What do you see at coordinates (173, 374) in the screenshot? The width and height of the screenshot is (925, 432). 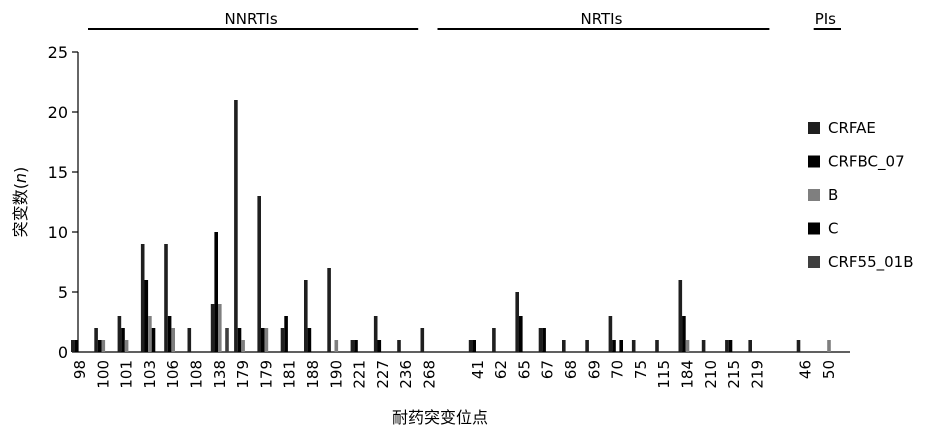 I see `x-tick-label: 106` at bounding box center [173, 374].